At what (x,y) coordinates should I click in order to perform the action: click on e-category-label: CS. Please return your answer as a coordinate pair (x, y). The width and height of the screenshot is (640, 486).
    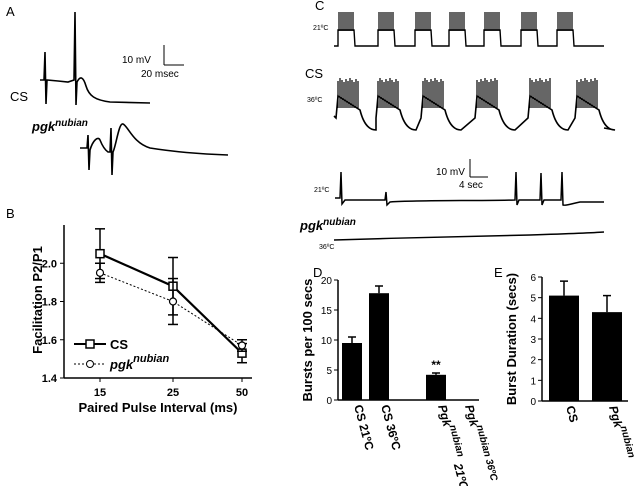
    Looking at the image, I should click on (572, 414).